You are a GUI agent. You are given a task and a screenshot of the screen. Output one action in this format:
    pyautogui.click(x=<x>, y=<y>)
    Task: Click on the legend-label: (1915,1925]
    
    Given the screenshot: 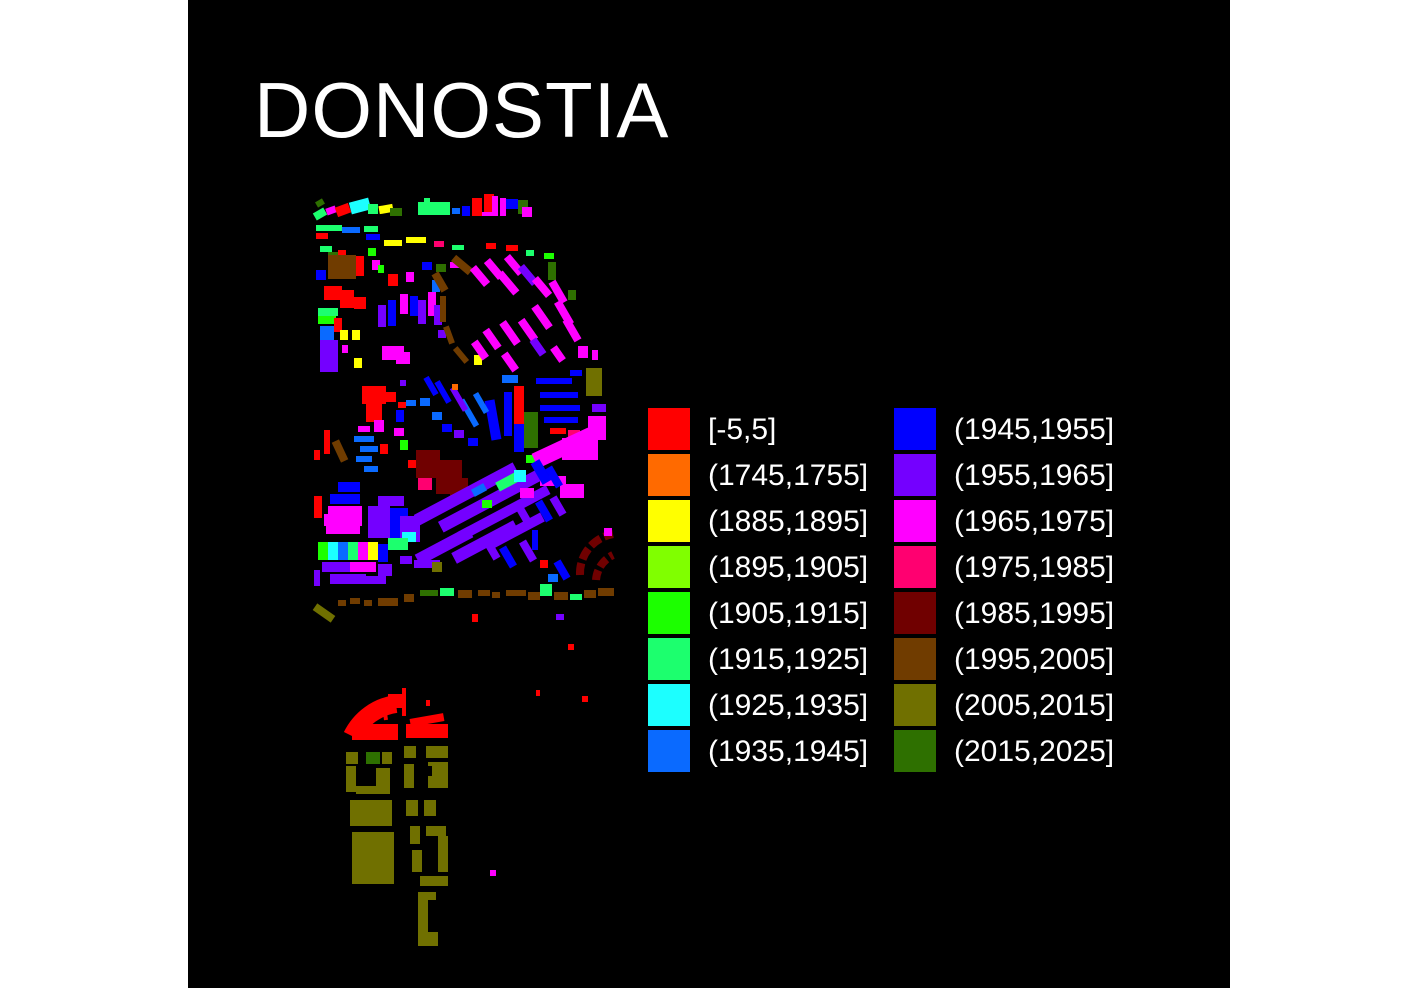 What is the action you would take?
    pyautogui.click(x=788, y=659)
    